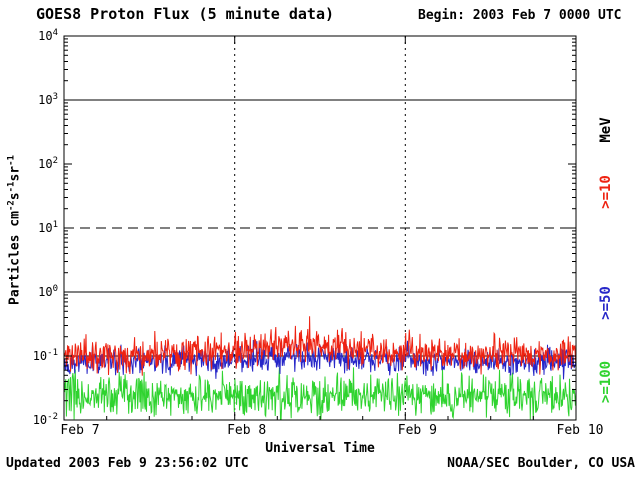 The height and width of the screenshot is (480, 640). What do you see at coordinates (247, 430) in the screenshot?
I see `x-tick-feb-8: Feb 8` at bounding box center [247, 430].